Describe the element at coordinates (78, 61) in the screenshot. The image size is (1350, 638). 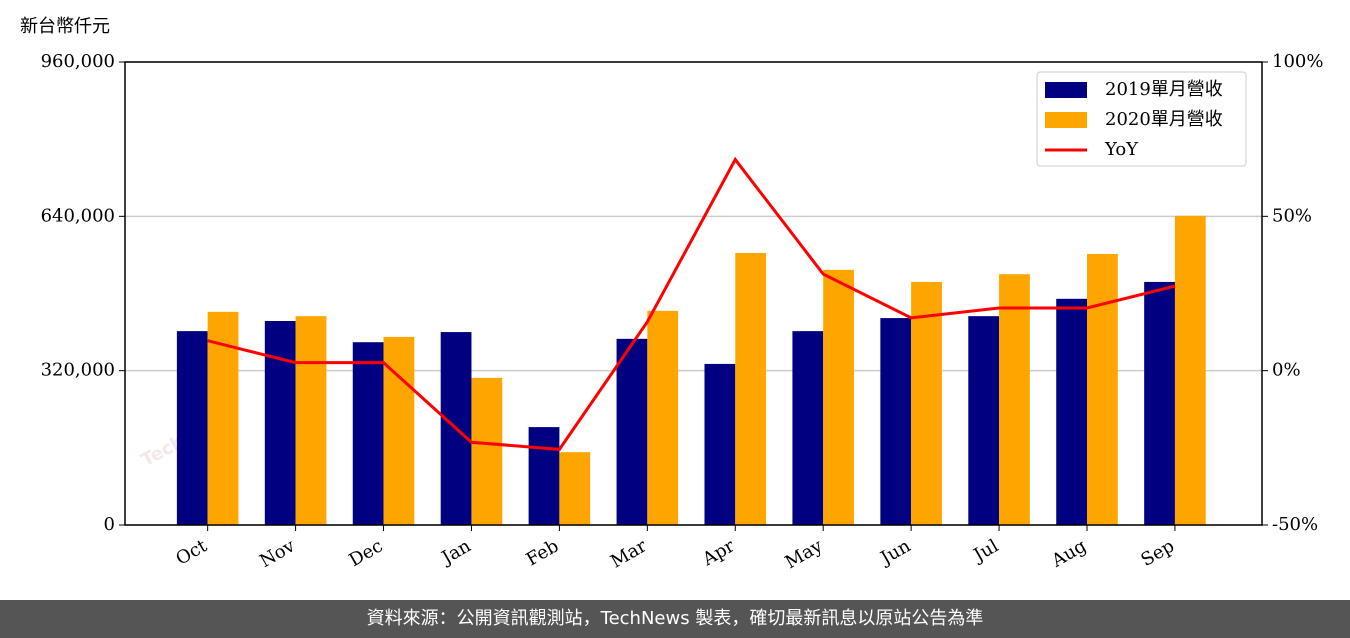
I see `y-tick-label: 960,000` at that location.